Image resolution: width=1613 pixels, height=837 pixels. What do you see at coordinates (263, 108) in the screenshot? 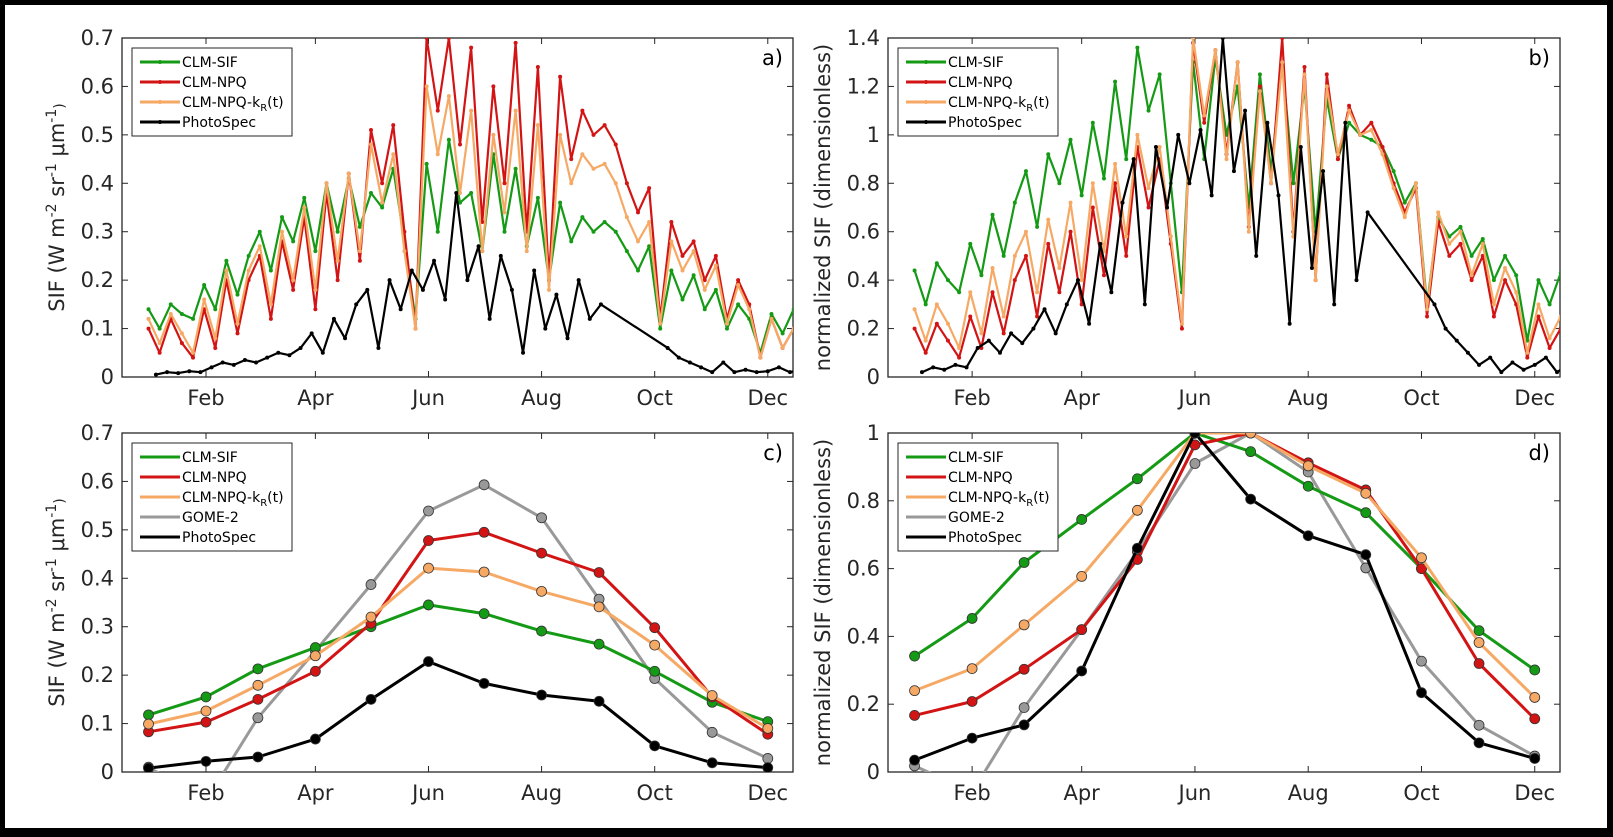
I see `legend-label-sub: R` at bounding box center [263, 108].